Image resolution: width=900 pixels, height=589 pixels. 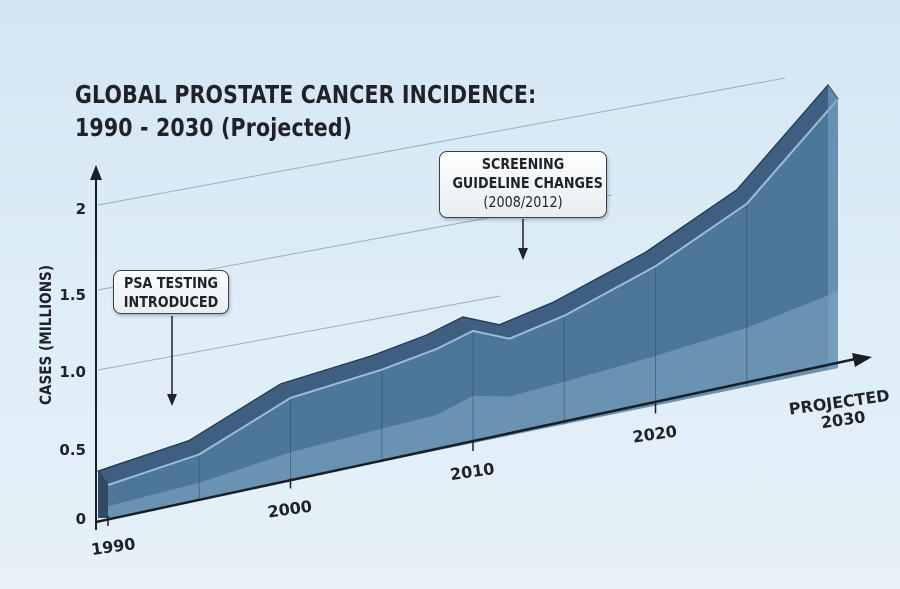 What do you see at coordinates (289, 509) in the screenshot?
I see `x-tick-label-2000: 2000` at bounding box center [289, 509].